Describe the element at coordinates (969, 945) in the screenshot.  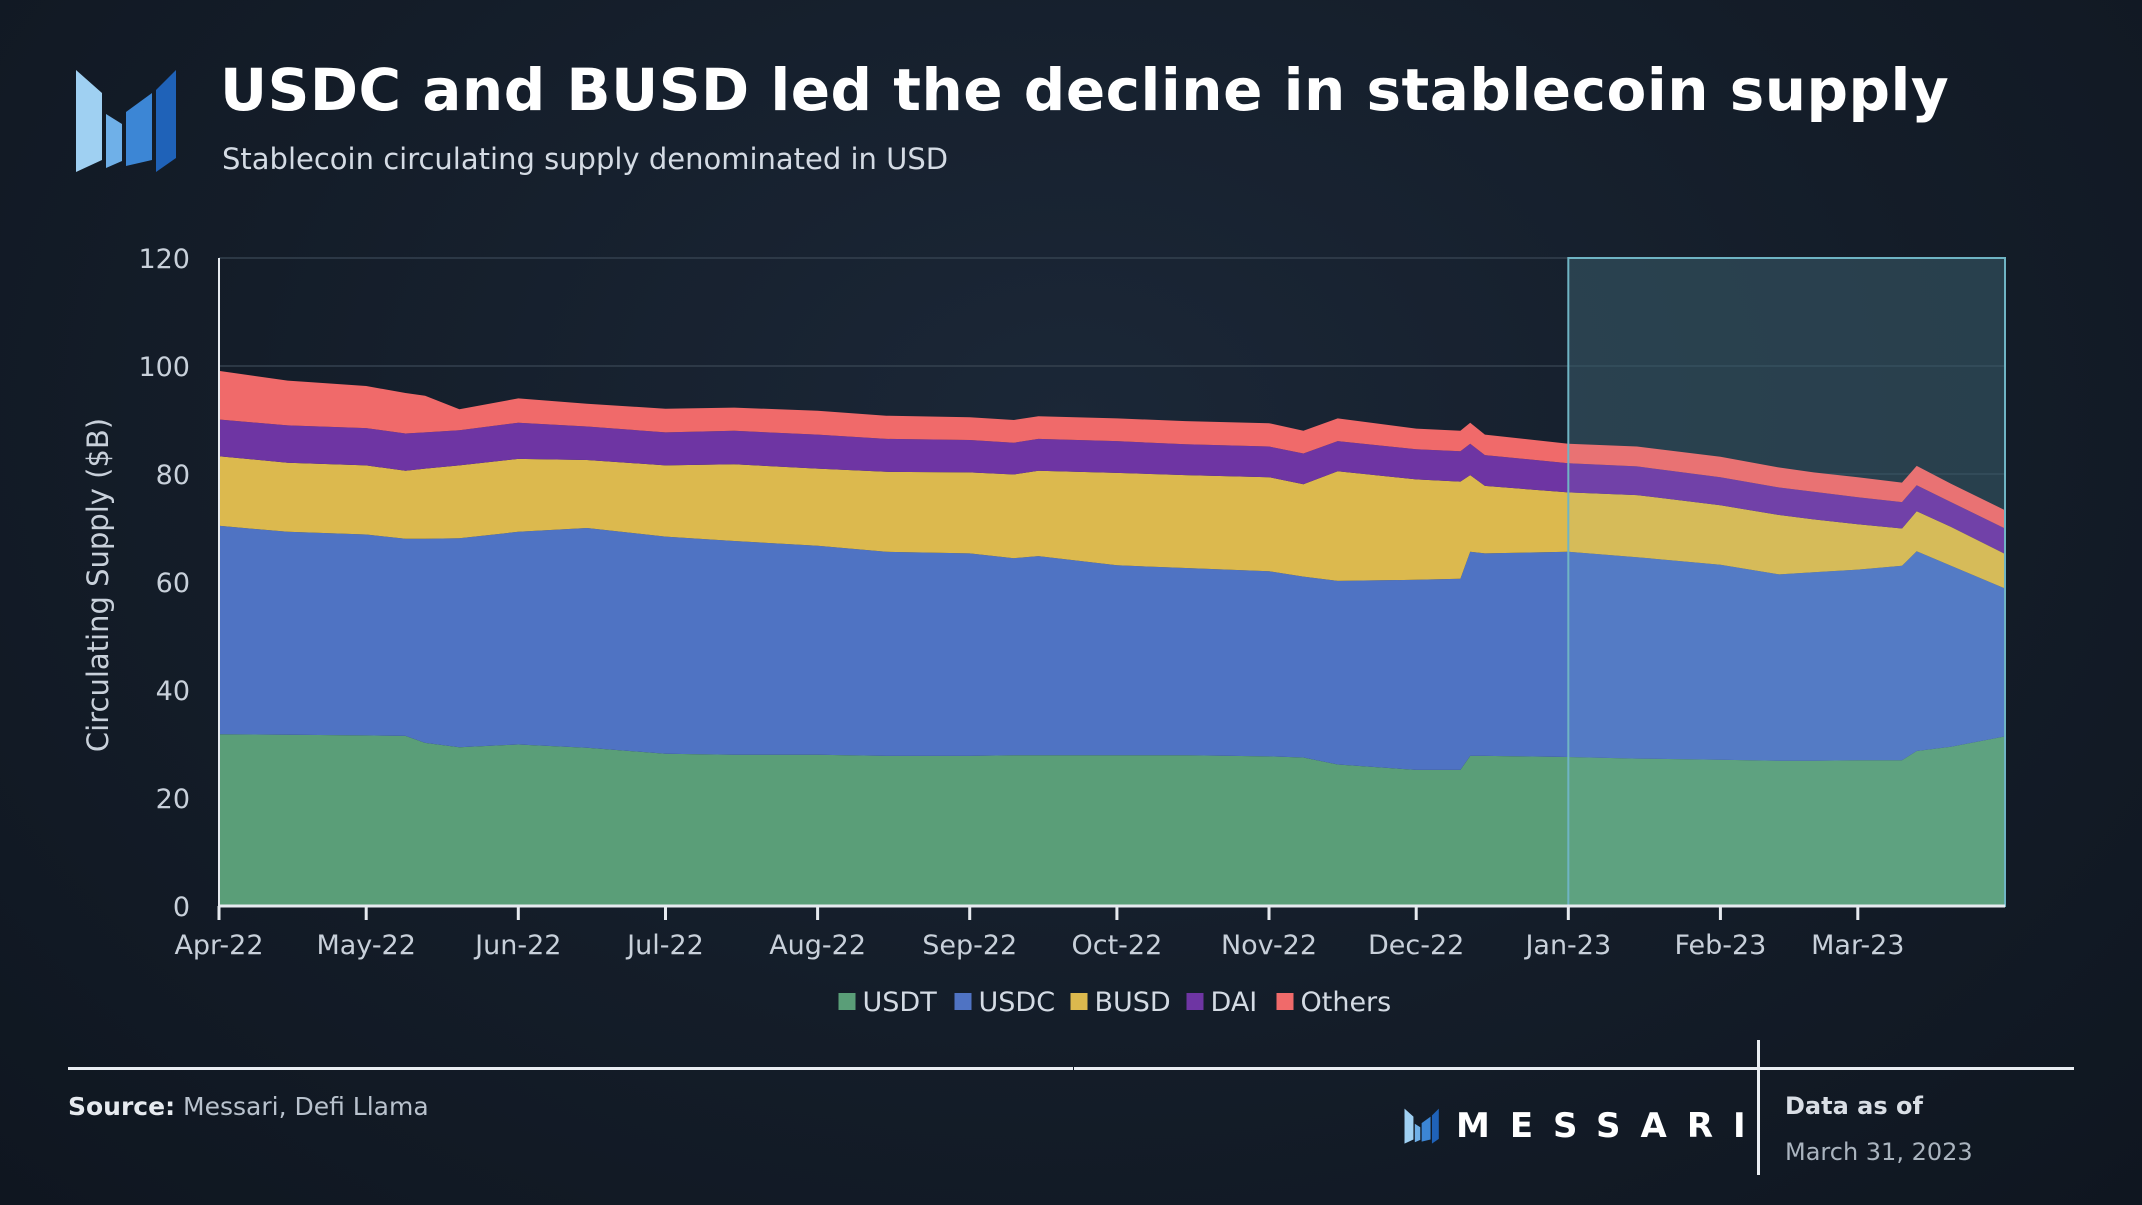
I see `x-tick-label: Sep-22` at that location.